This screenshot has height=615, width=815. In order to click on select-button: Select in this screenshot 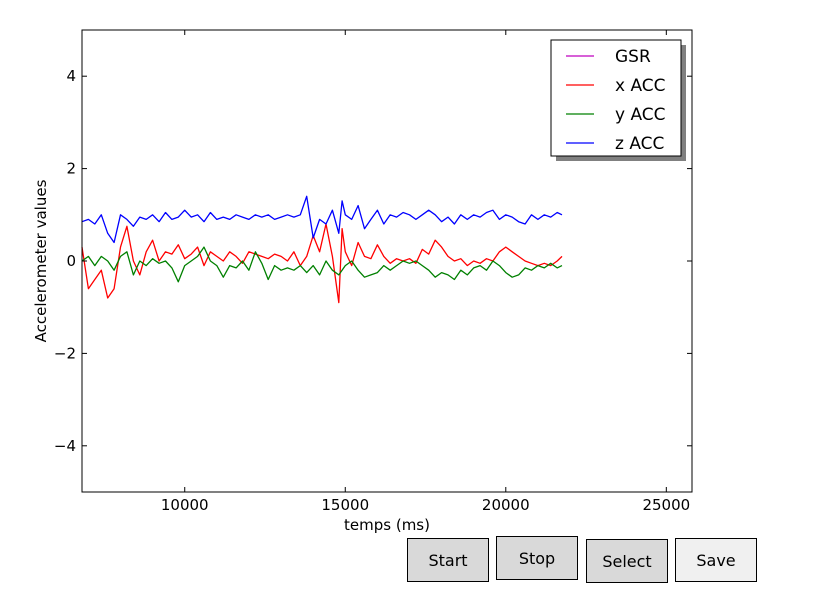, I will do `click(627, 561)`.